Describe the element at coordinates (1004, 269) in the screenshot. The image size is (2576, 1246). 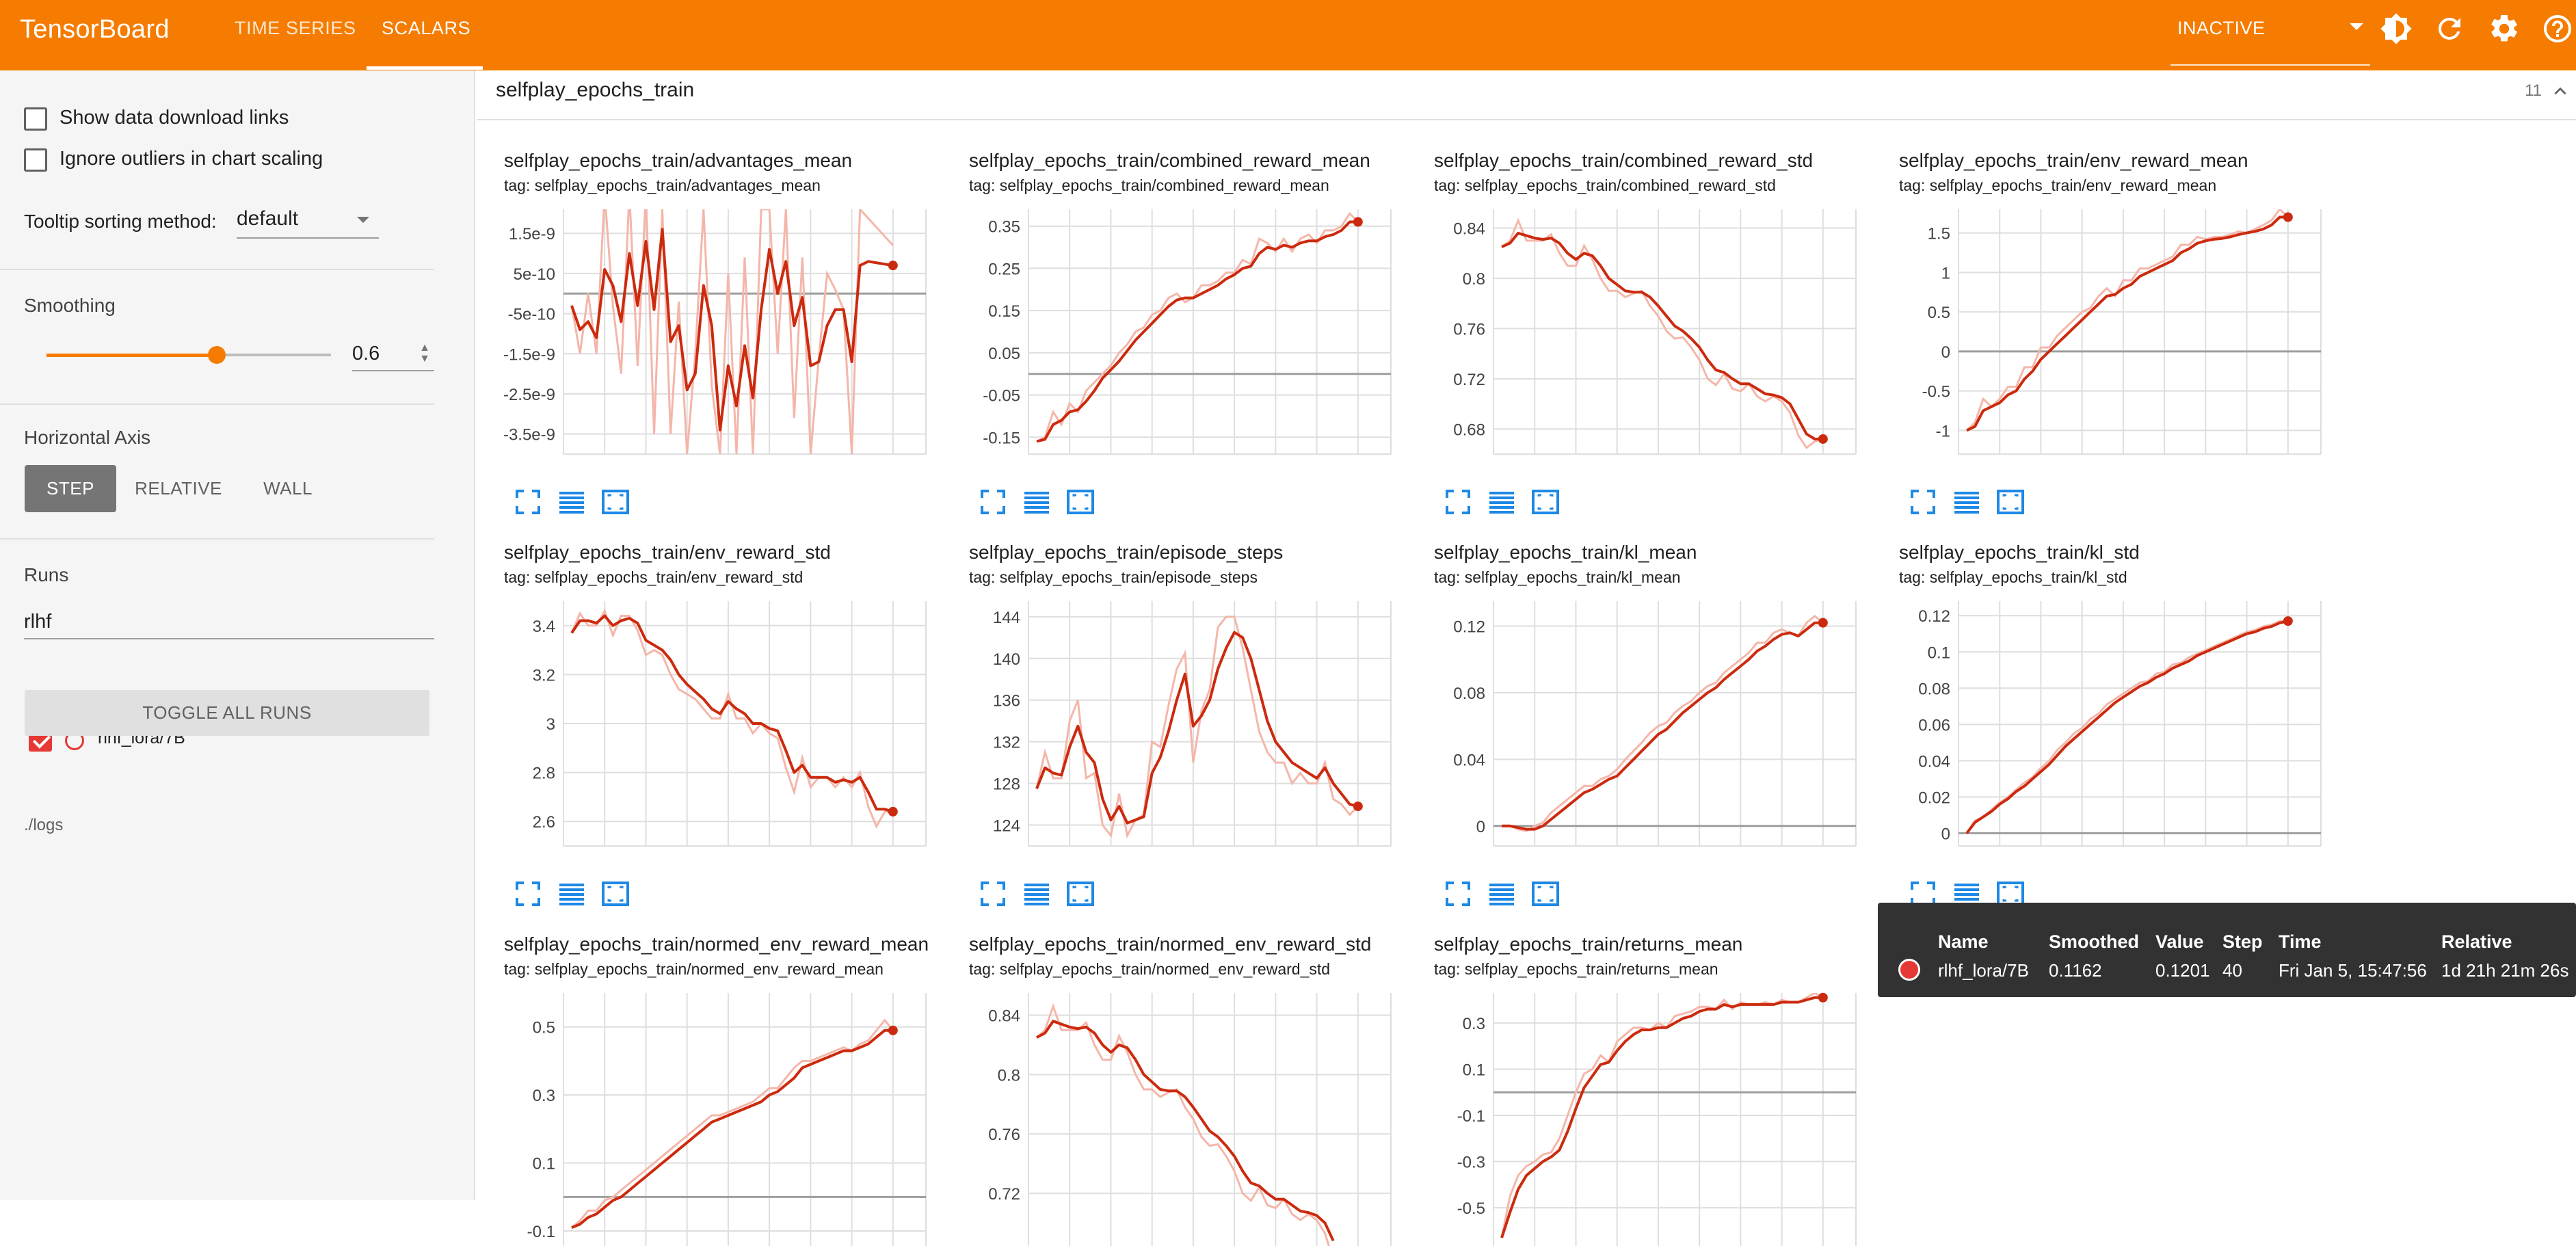
I see `y-tick-label: 0.25` at that location.